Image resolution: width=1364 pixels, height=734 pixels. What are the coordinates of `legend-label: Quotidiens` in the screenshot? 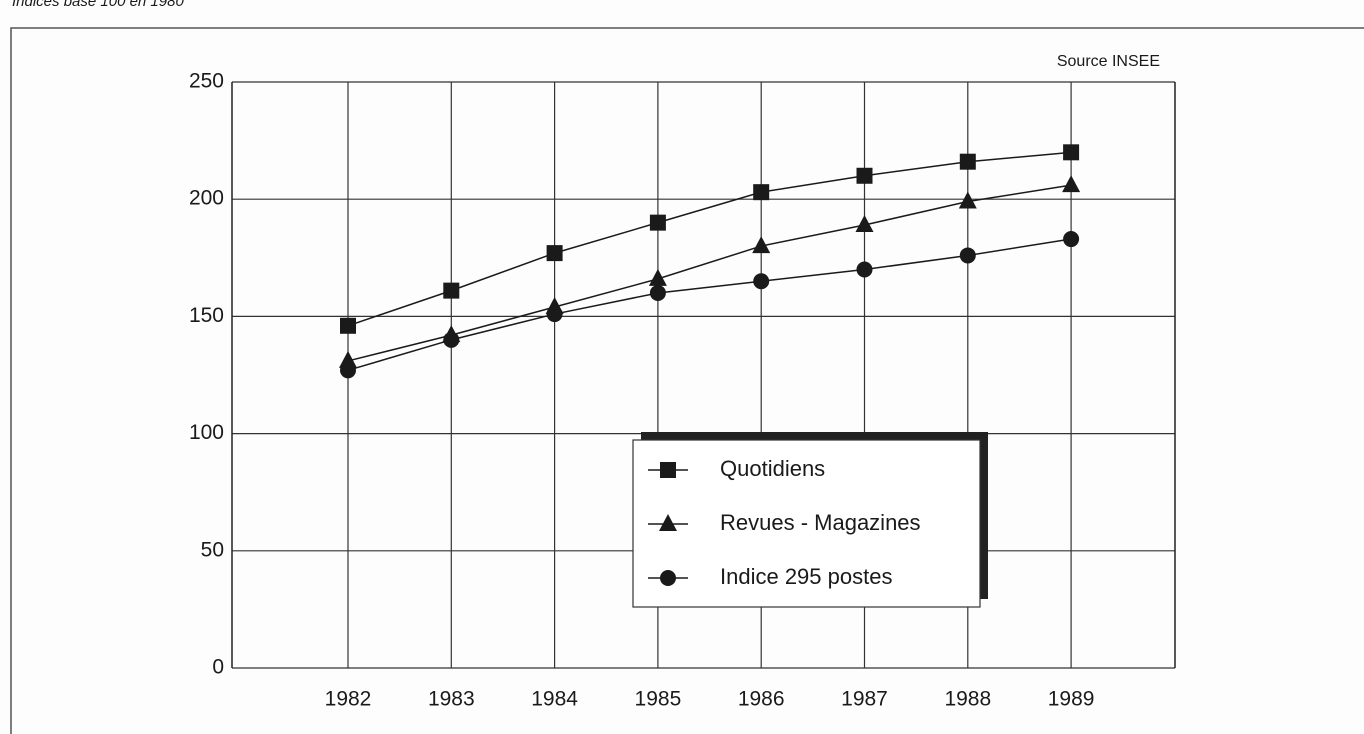 It's located at (772, 468).